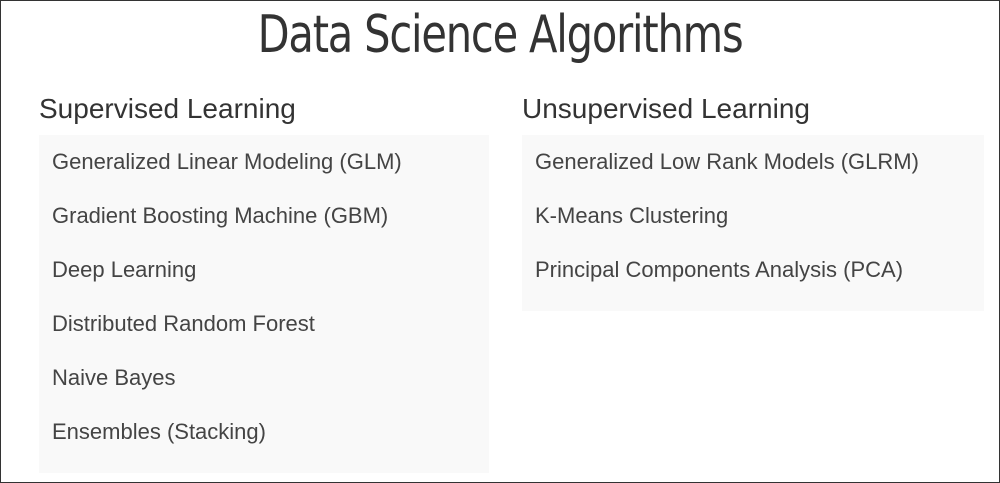  Describe the element at coordinates (167, 108) in the screenshot. I see `supervised-learning-heading: Supervised Learning` at that location.